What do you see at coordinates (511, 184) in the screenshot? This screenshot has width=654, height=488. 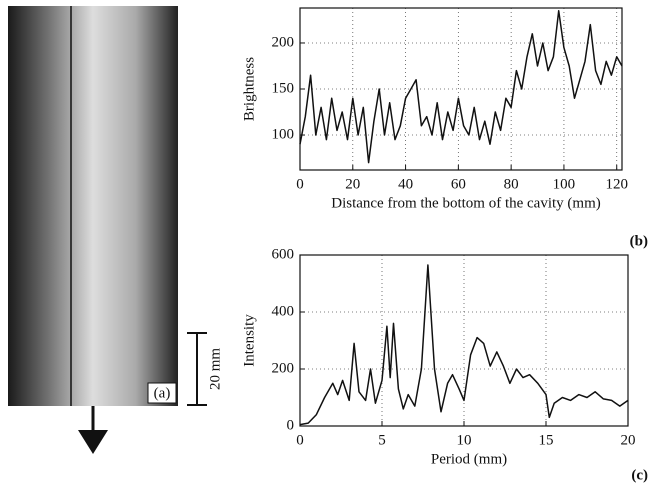 I see `x-tick-label: 80` at bounding box center [511, 184].